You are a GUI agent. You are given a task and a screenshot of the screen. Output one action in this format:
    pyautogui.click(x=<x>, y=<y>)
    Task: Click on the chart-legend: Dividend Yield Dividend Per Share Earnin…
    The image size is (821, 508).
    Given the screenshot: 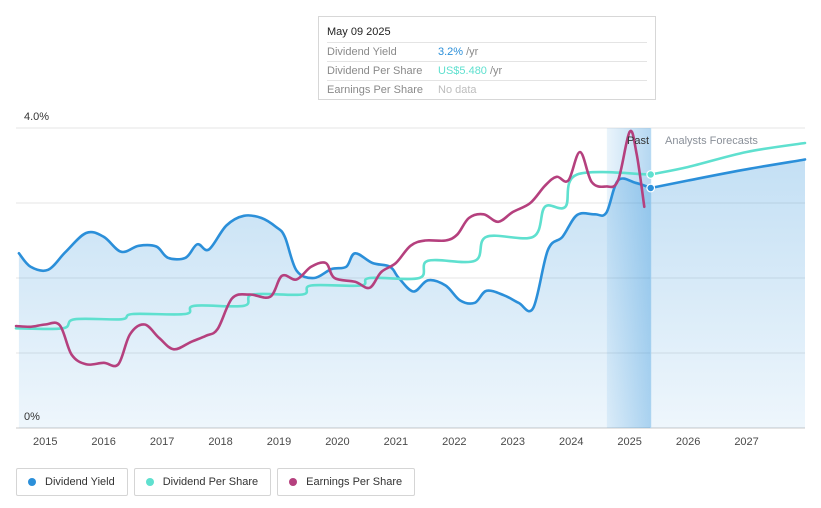 What is the action you would take?
    pyautogui.click(x=216, y=482)
    